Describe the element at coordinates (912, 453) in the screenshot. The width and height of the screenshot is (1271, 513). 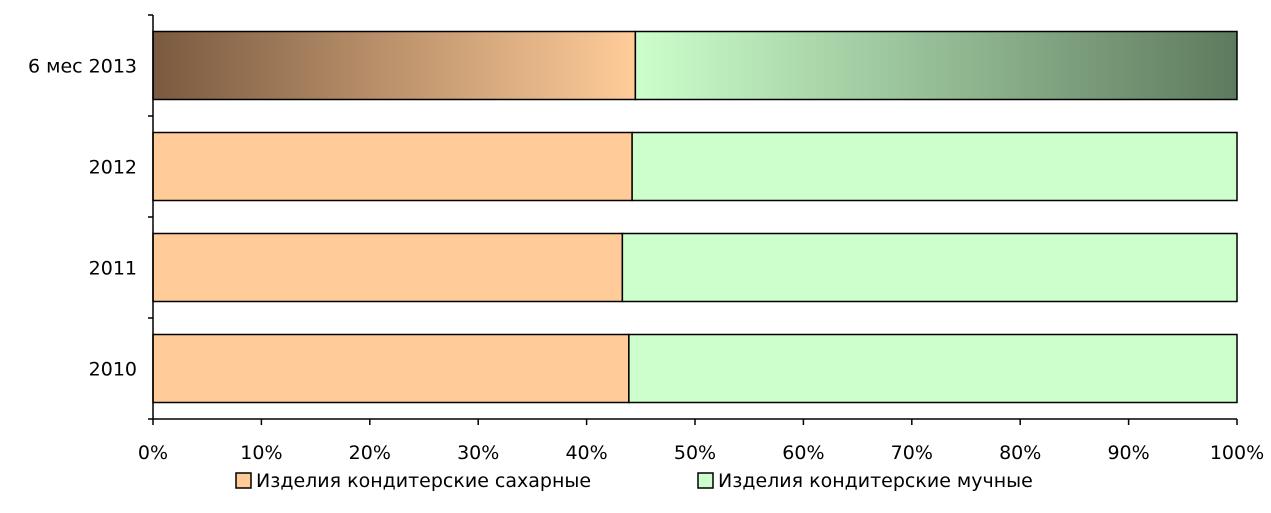
I see `x-tick-label: 70%` at that location.